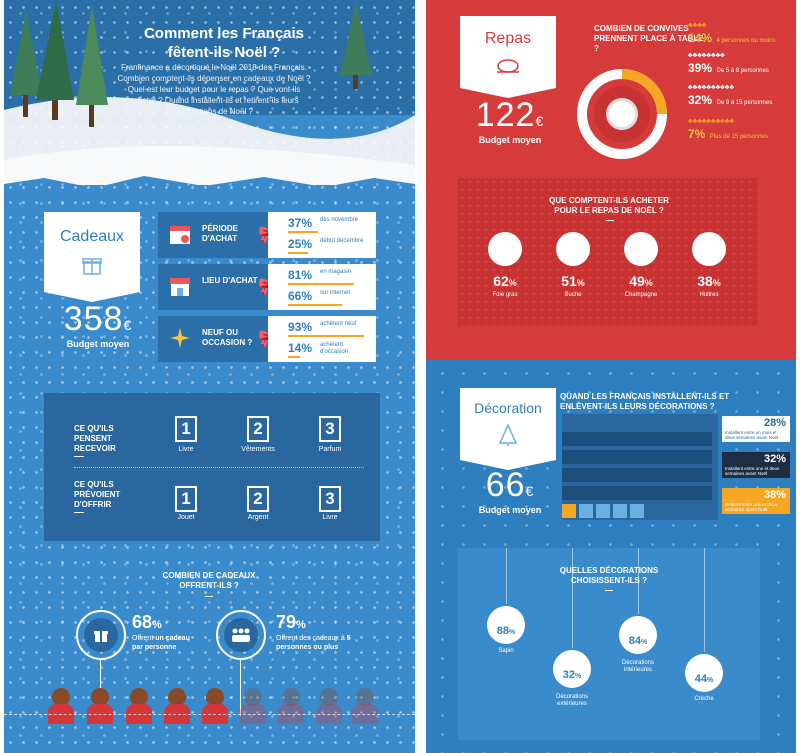 The image size is (800, 753). I want to click on deco-pct-value: 84, so click(634, 641).